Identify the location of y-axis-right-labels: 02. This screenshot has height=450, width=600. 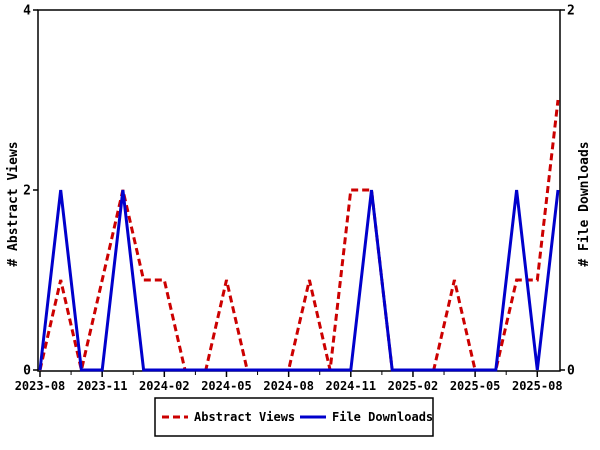
(571, 191).